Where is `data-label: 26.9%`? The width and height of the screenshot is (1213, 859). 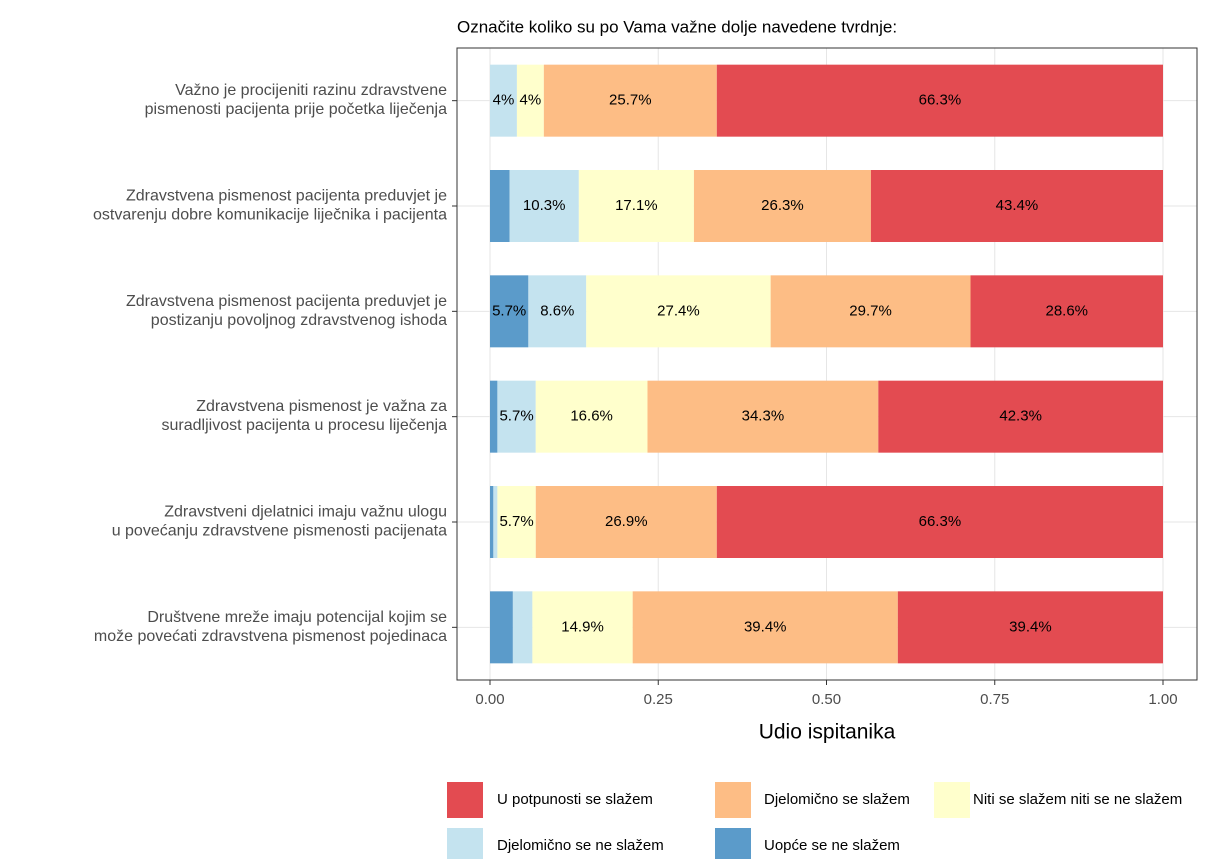
data-label: 26.9% is located at coordinates (626, 521).